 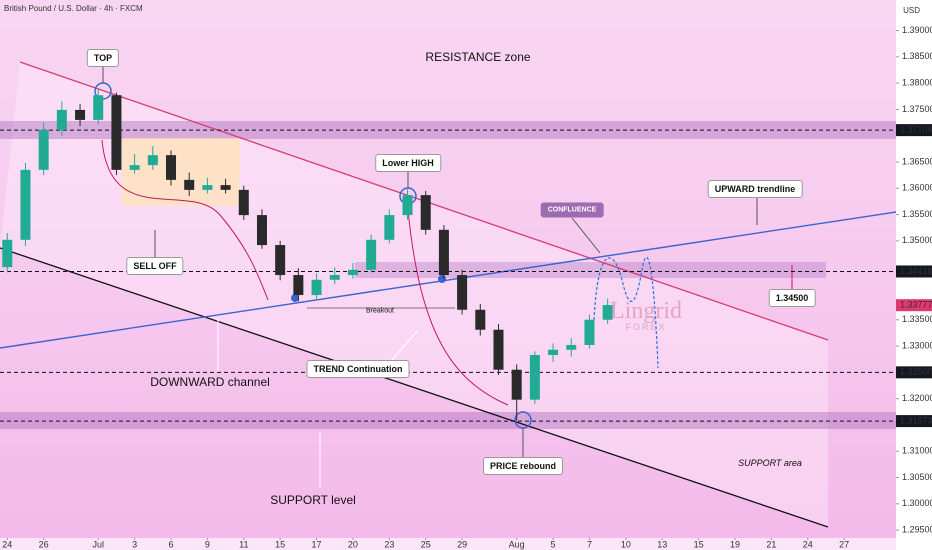 What do you see at coordinates (73, 8) in the screenshot?
I see `symbol: British Pound / U.S. Dollar · 4h · FXCM` at bounding box center [73, 8].